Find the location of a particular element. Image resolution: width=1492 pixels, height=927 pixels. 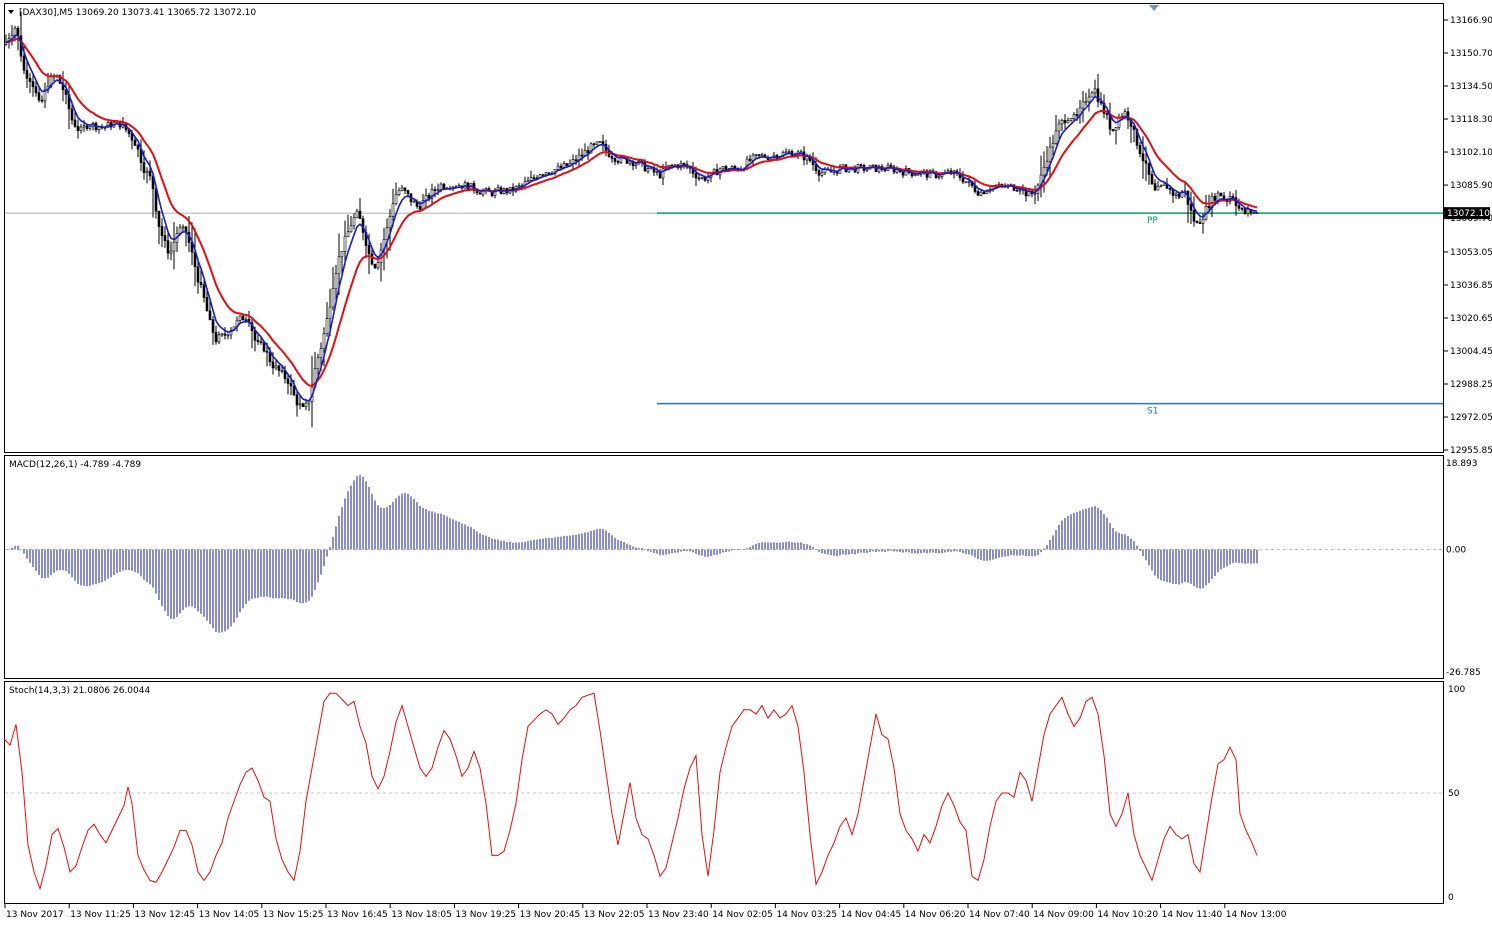

time-tick-label: 13 Nov 23:40 is located at coordinates (678, 915).